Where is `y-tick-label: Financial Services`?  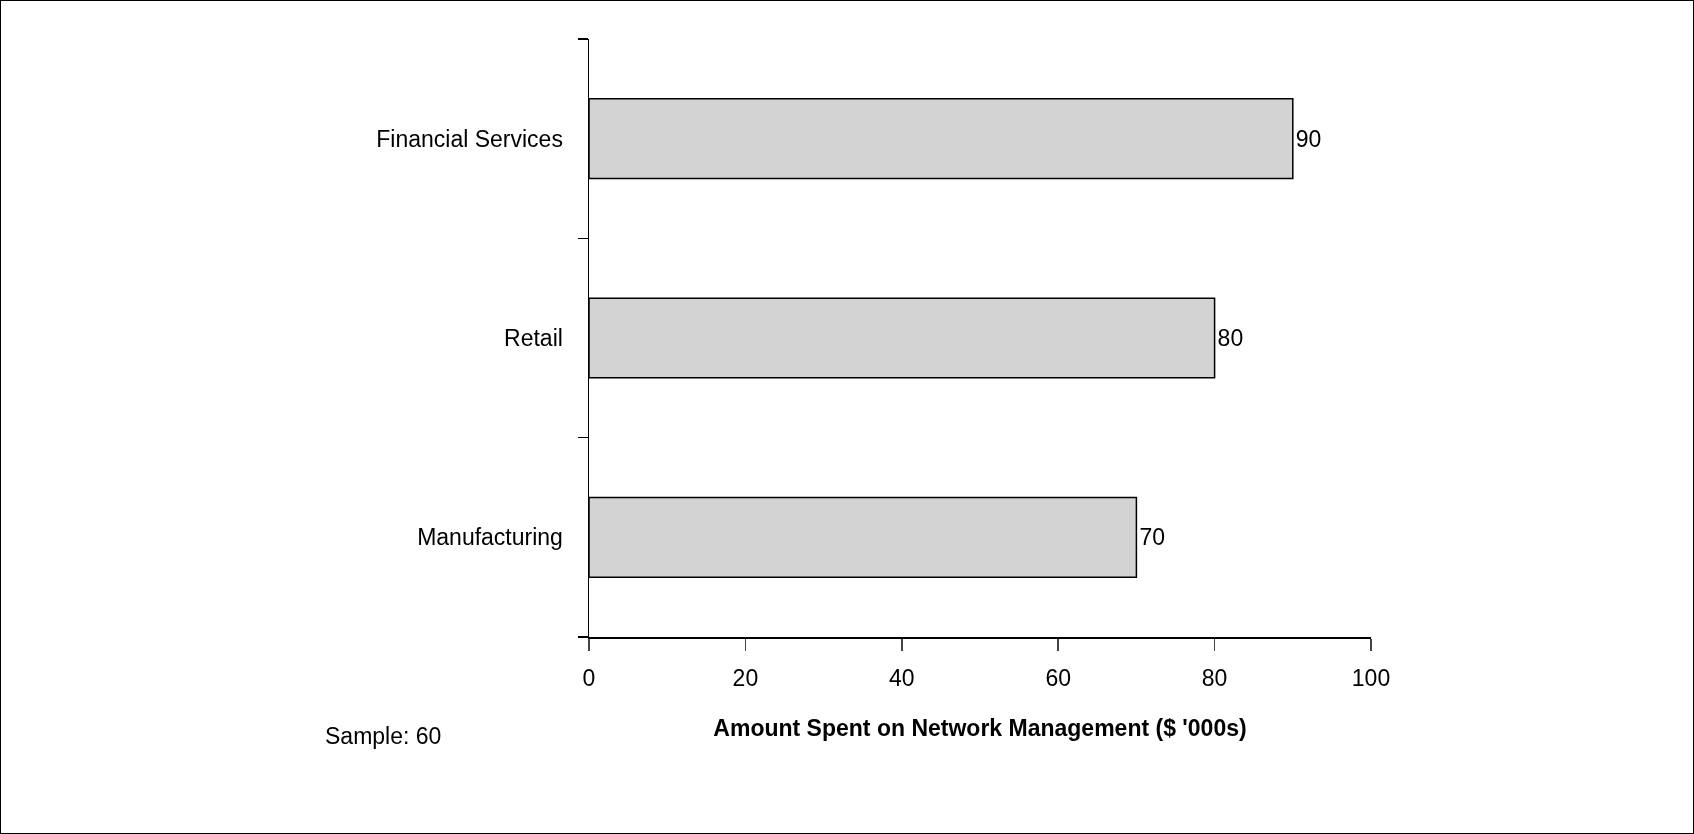 y-tick-label: Financial Services is located at coordinates (469, 138).